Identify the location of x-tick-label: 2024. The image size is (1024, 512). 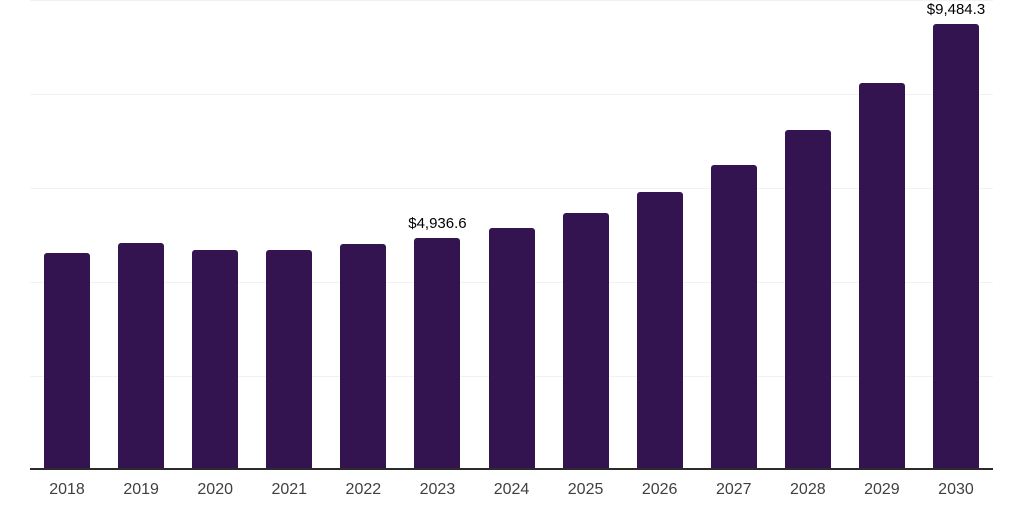
(511, 489).